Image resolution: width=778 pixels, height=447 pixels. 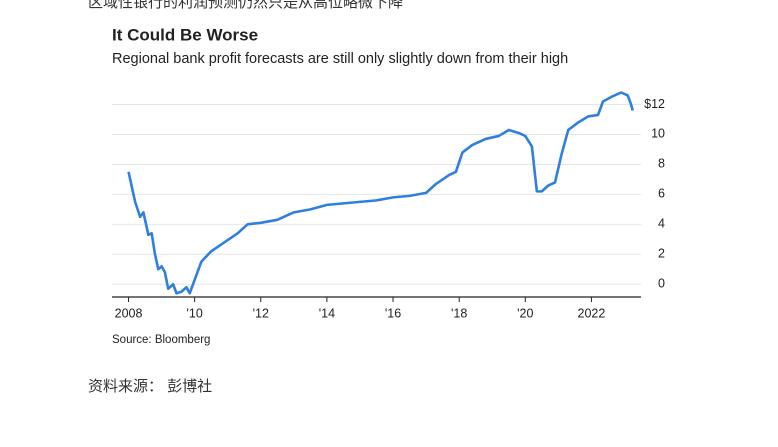 I want to click on x-tick-label: '18, so click(x=459, y=313).